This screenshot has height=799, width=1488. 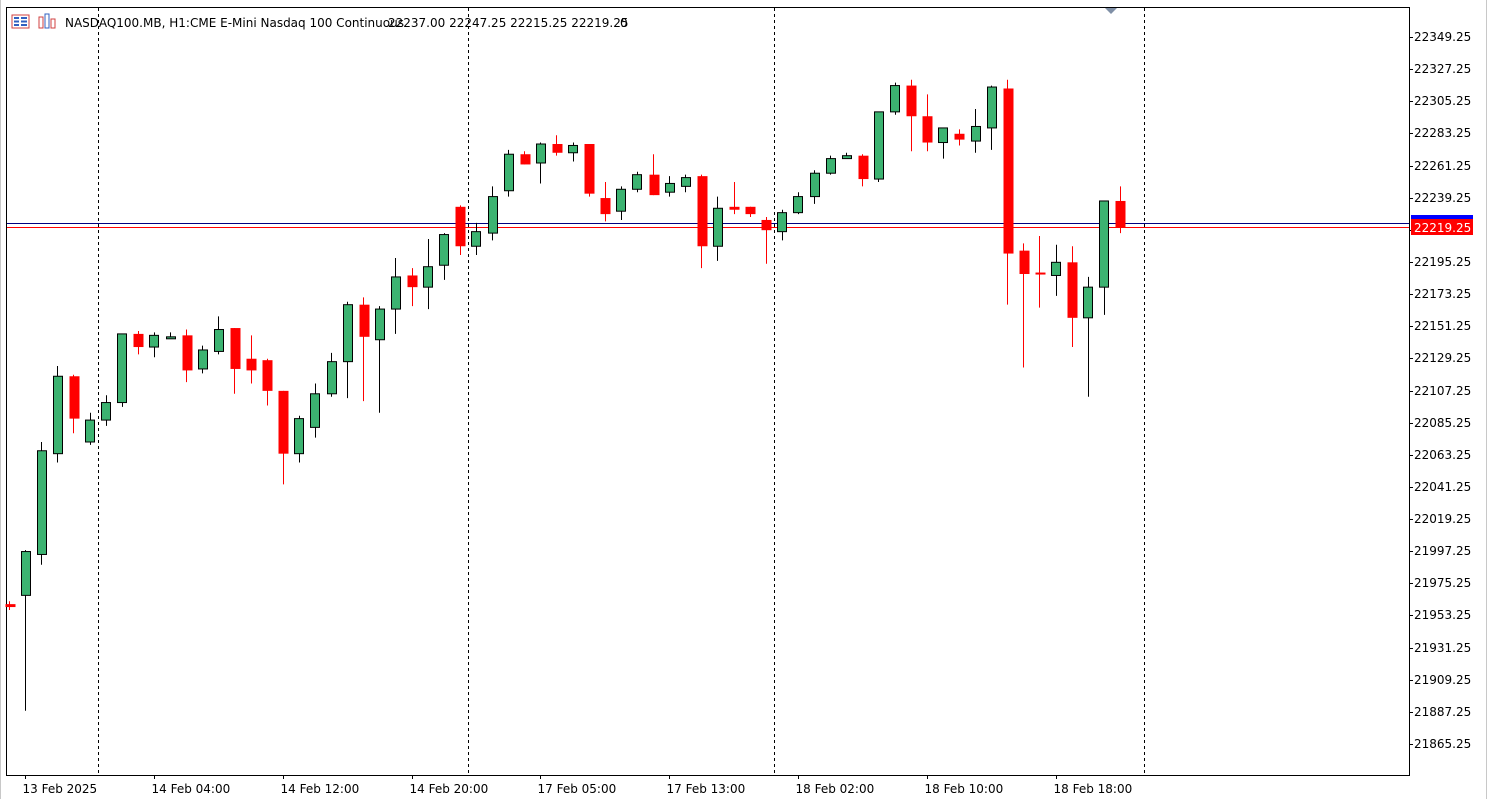 I want to click on y-tick-label-18: 22283.25, so click(x=1442, y=133).